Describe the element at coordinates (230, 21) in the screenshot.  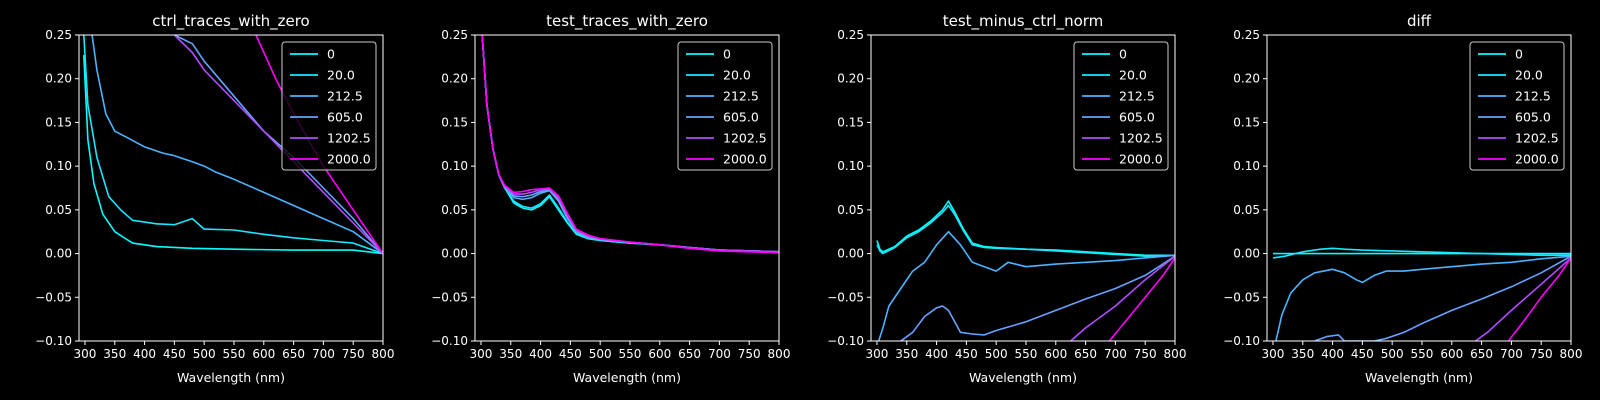
I see `chart-title: ctrl_traces_with_zero` at that location.